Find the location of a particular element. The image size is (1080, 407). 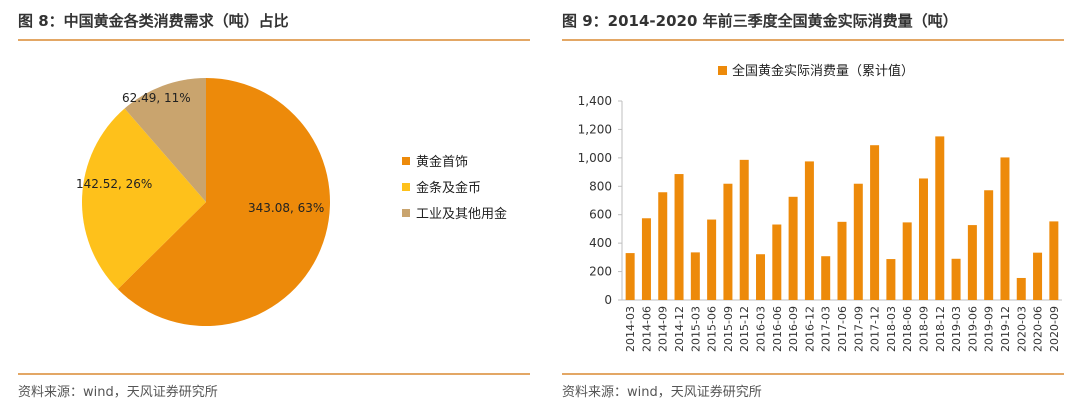

pie-title-divider is located at coordinates (274, 40).